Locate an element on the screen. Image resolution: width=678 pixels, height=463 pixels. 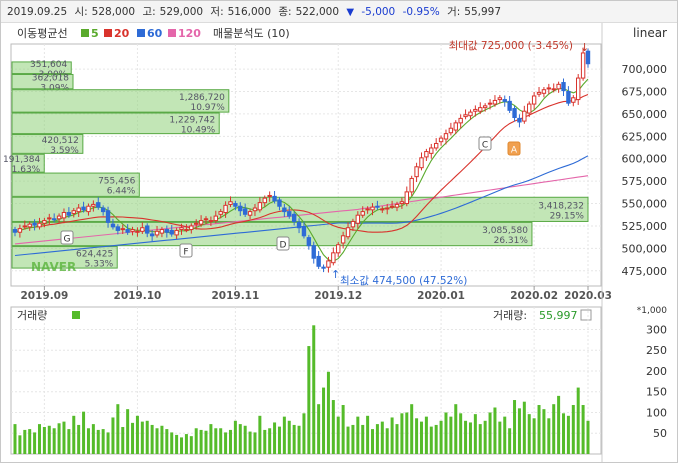
volume-value: 55,997 is located at coordinates (483, 12).